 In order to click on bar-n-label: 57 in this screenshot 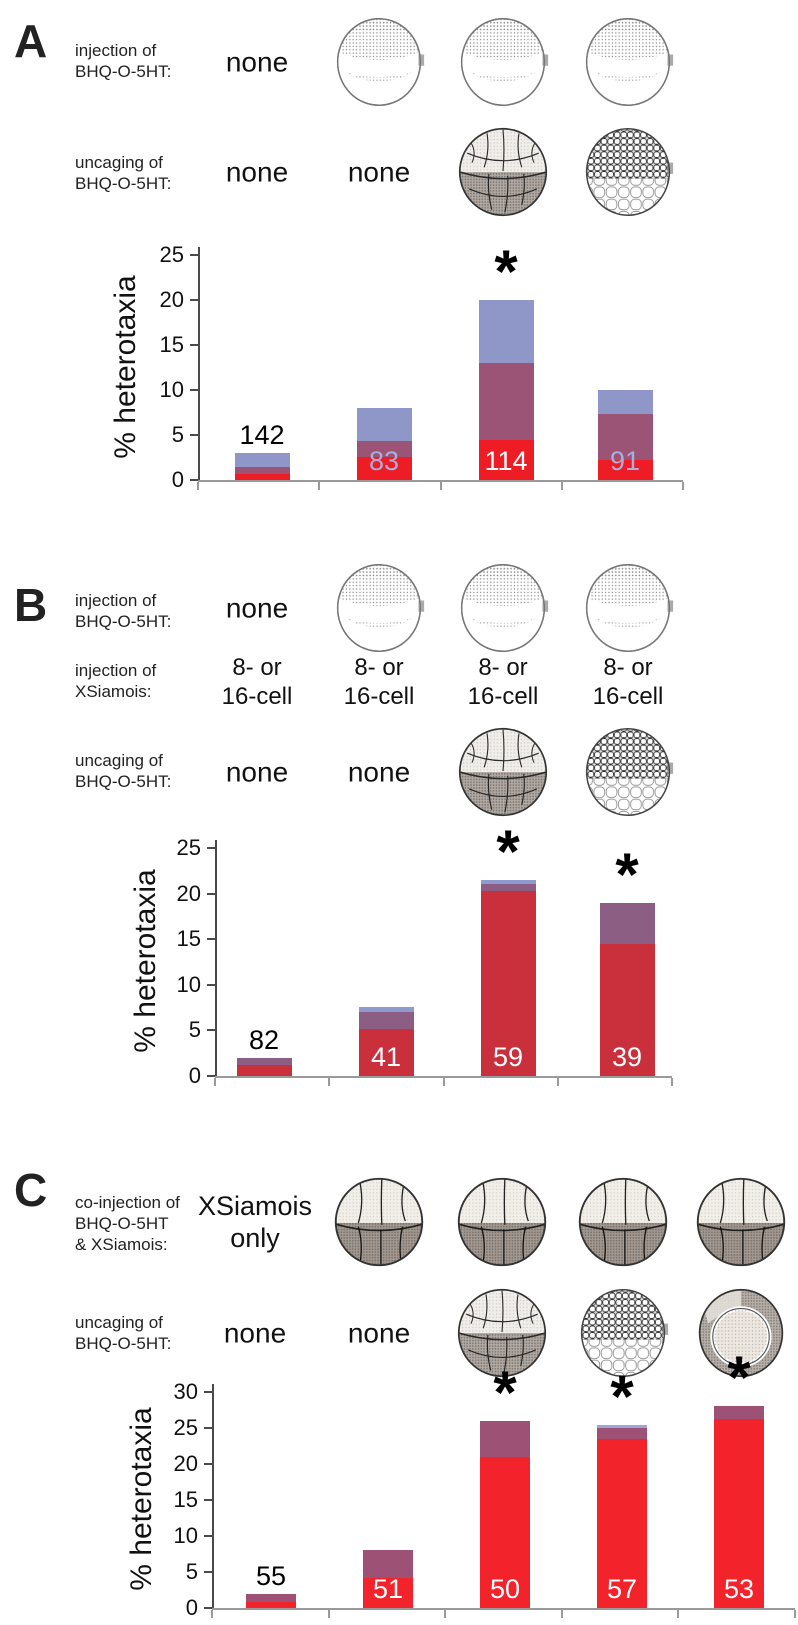, I will do `click(622, 1589)`.